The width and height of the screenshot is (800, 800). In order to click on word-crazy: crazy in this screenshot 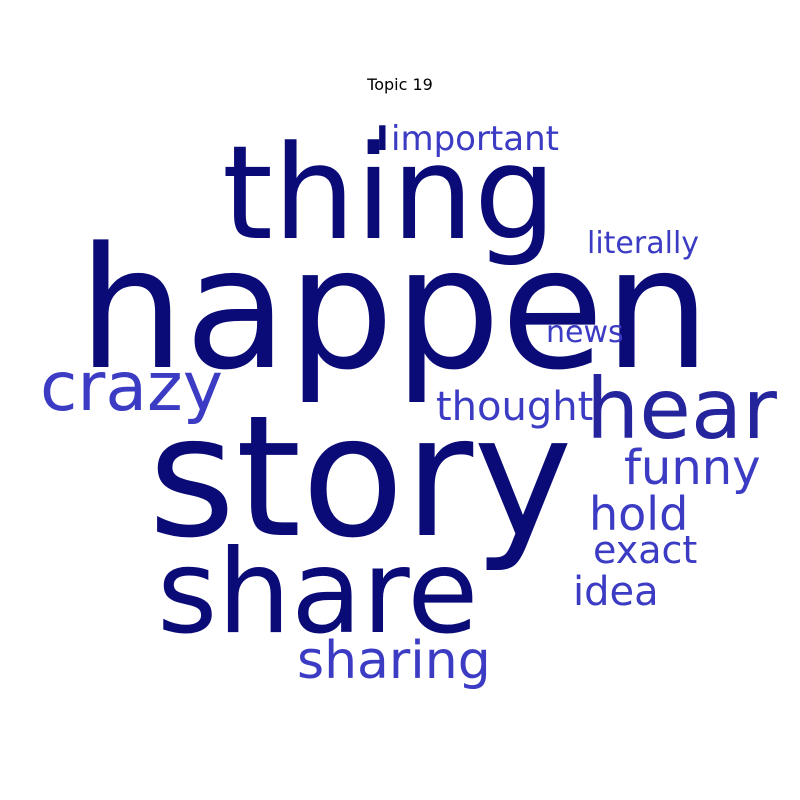, I will do `click(131, 387)`.